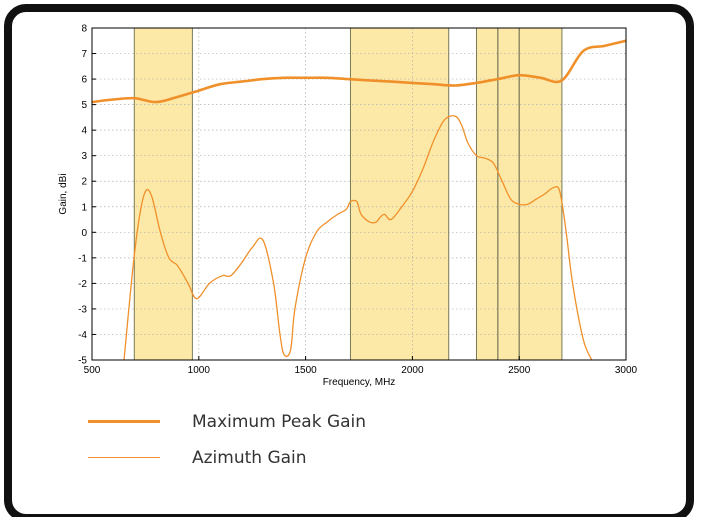 The height and width of the screenshot is (517, 702). I want to click on x-tick-label: 1500, so click(305, 370).